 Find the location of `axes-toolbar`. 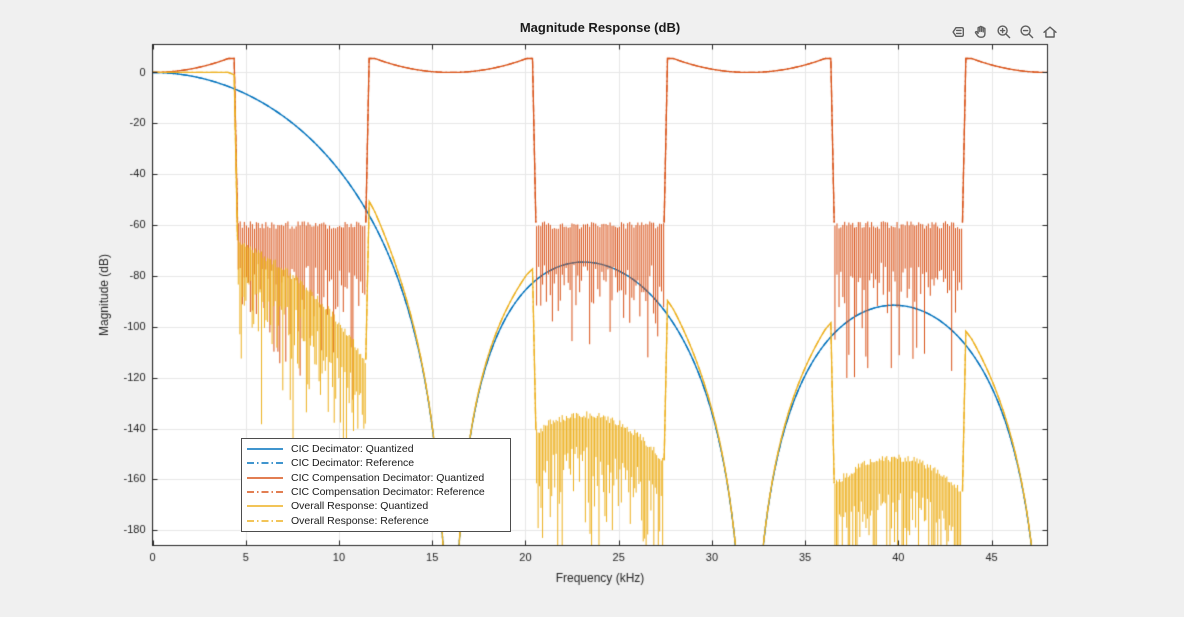

axes-toolbar is located at coordinates (1004, 32).